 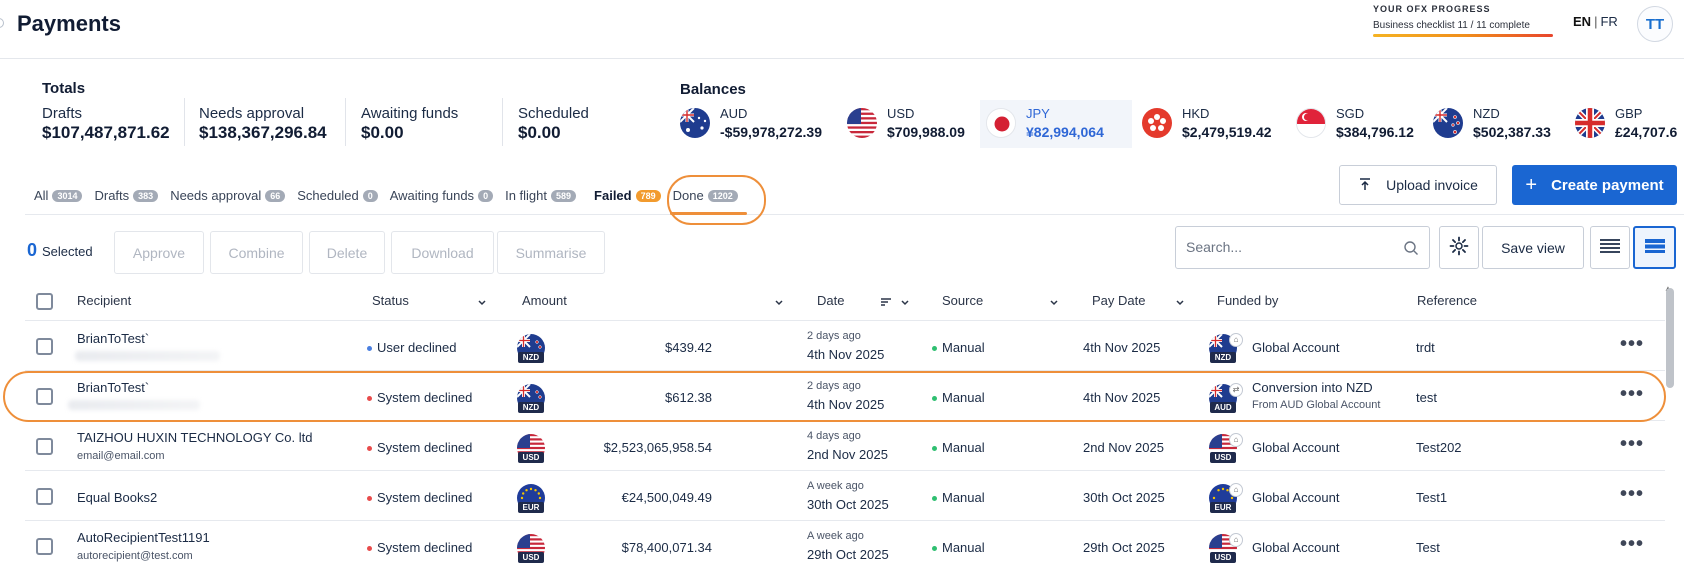 What do you see at coordinates (845, 520) in the screenshot?
I see `row-divider` at bounding box center [845, 520].